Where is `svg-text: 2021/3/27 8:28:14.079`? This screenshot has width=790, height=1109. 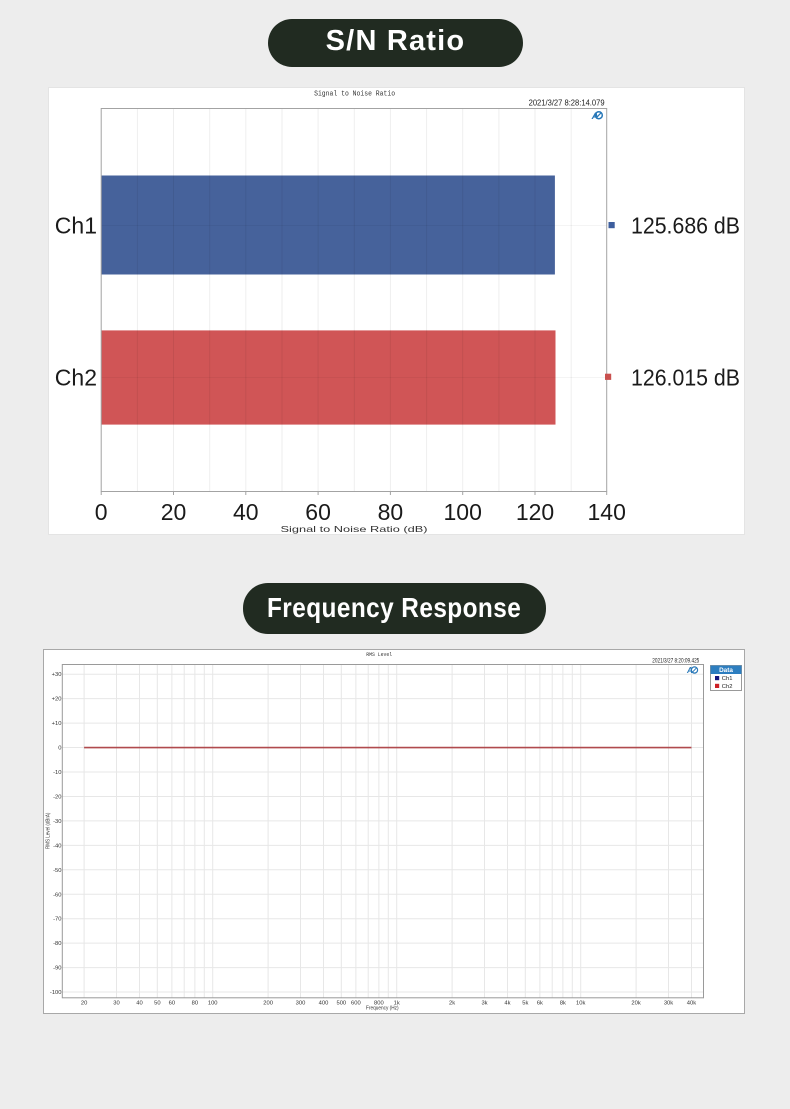 svg-text: 2021/3/27 8:28:14.079 is located at coordinates (567, 102).